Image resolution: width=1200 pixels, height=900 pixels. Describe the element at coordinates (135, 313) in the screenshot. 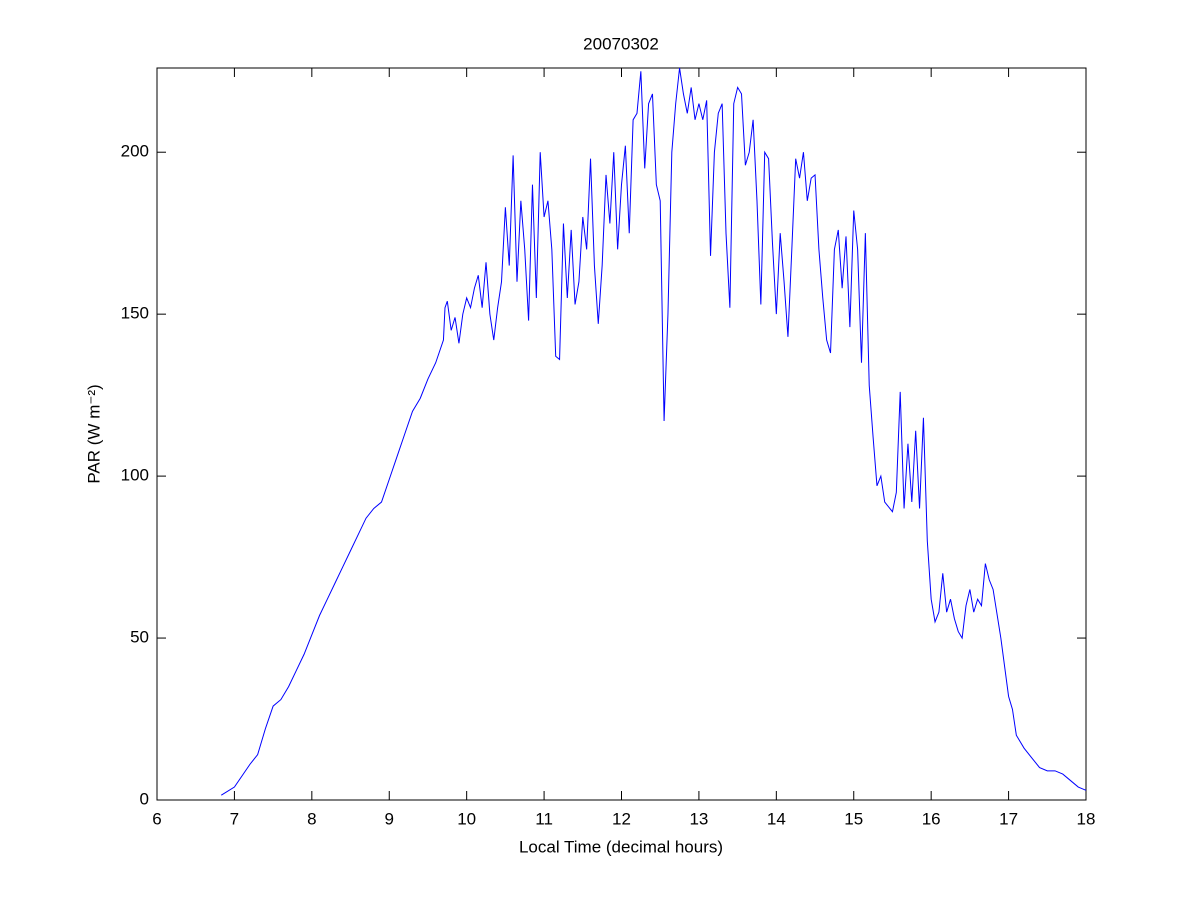

I see `y-tick-label: 150` at that location.